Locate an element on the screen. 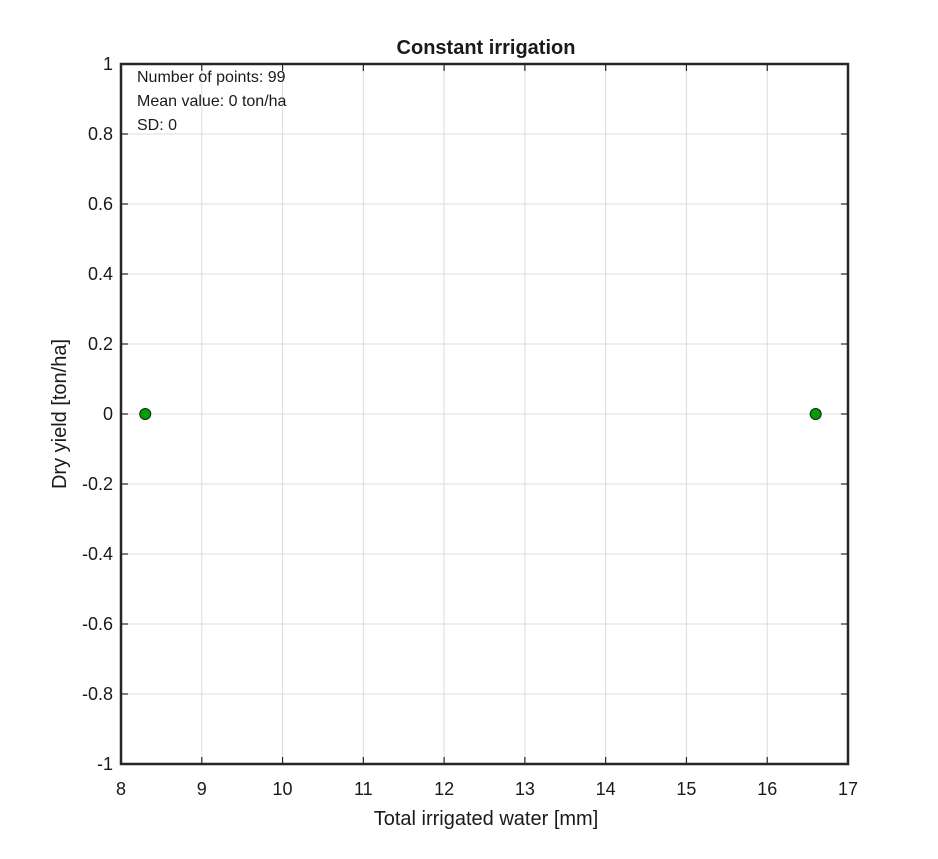  x-tick-label: 15 is located at coordinates (686, 789).